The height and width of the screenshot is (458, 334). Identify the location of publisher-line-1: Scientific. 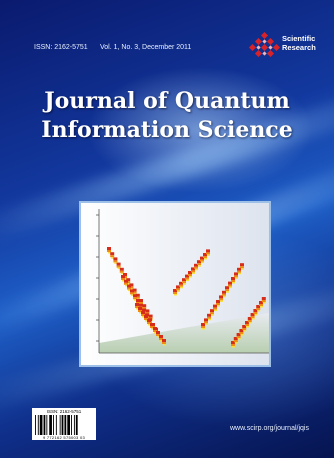
(299, 38).